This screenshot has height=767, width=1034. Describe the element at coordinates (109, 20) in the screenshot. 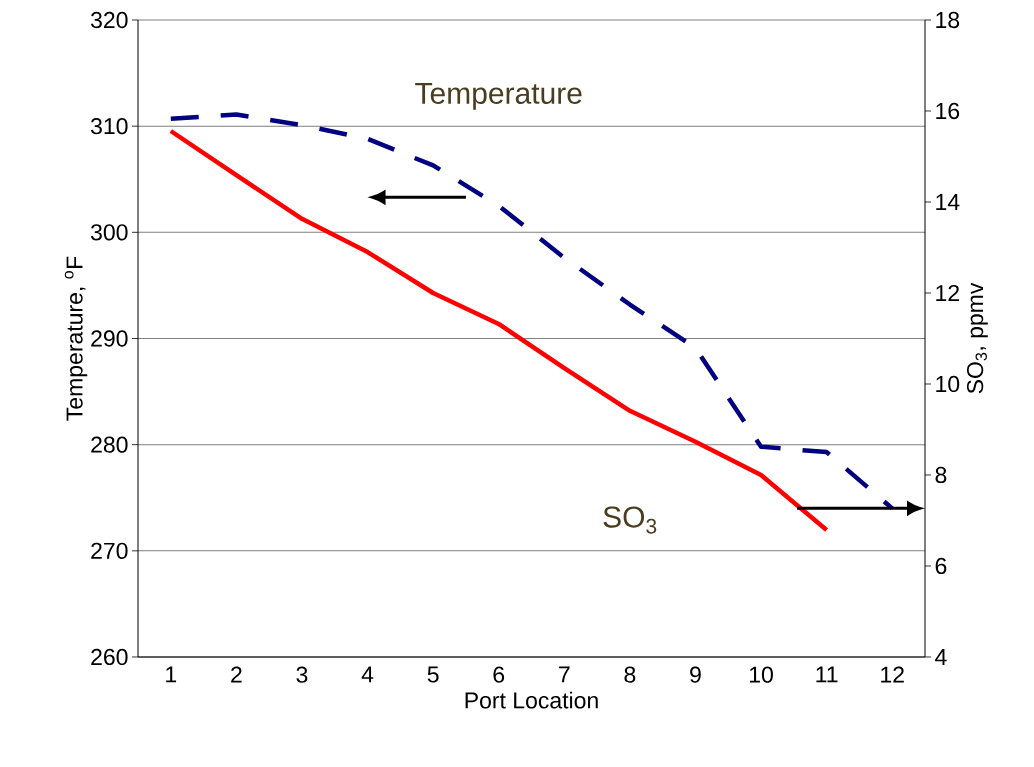

I see `y-tick-label: 320` at that location.